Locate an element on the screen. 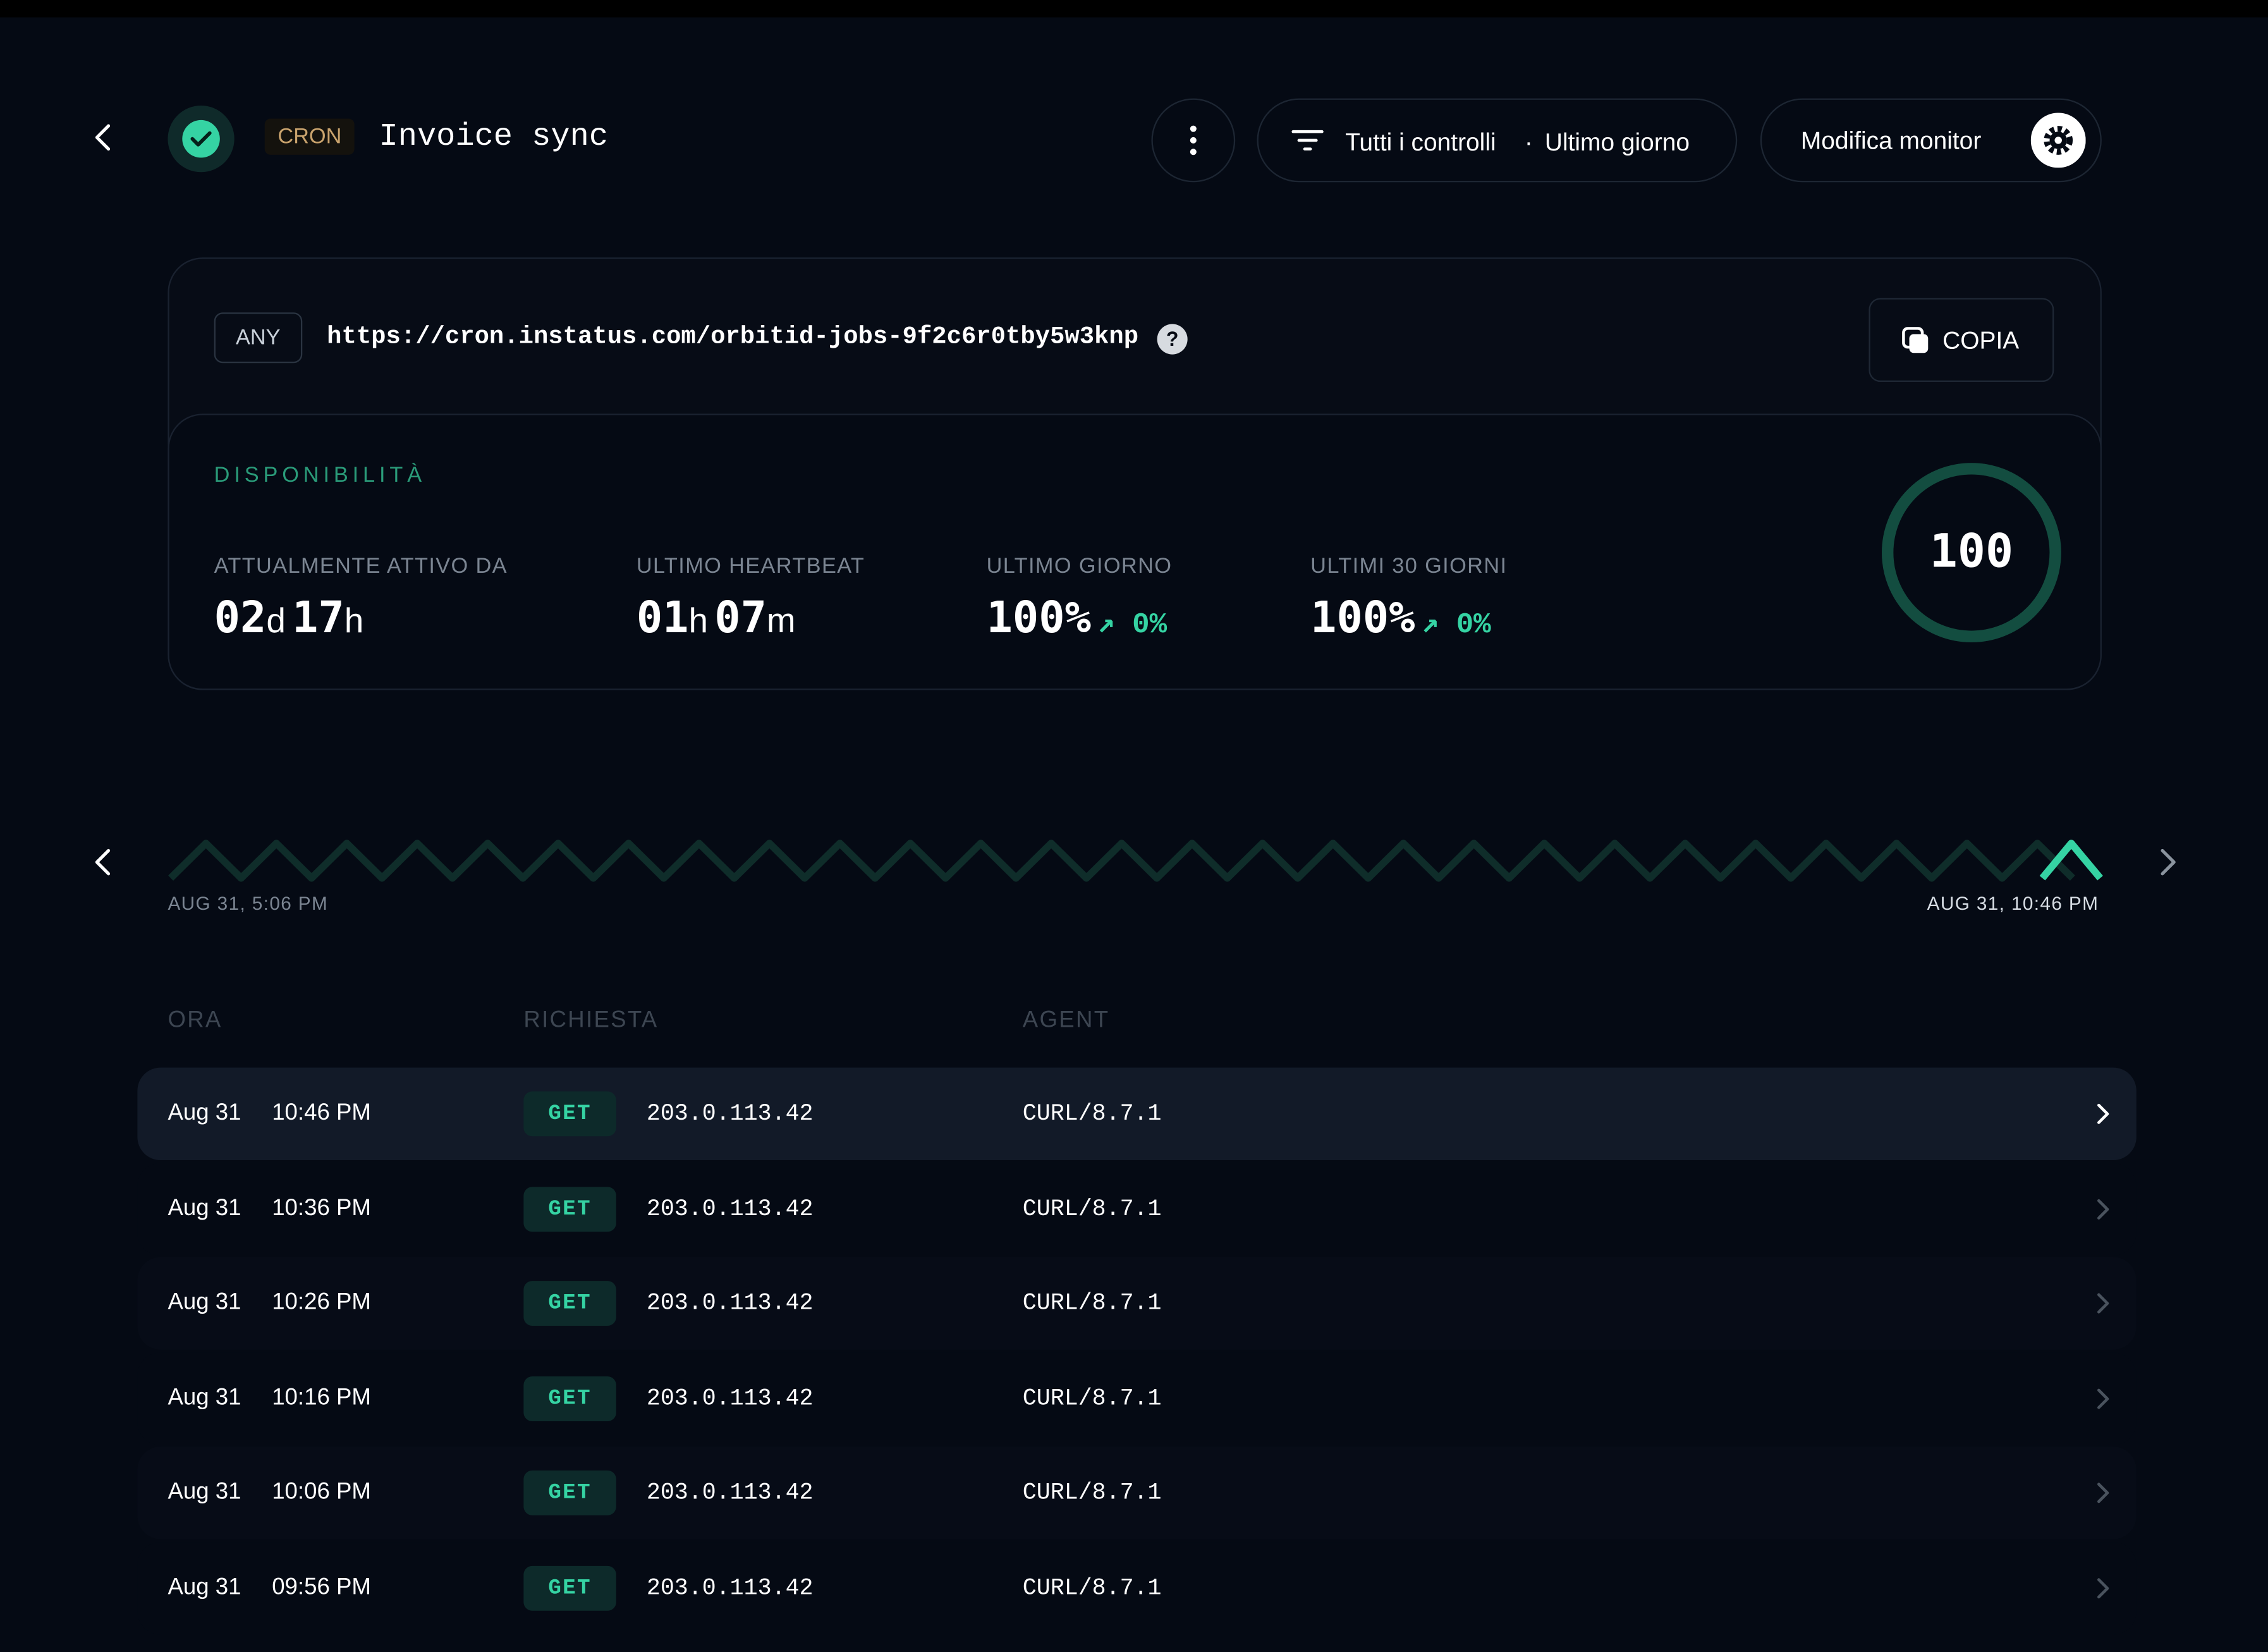 This screenshot has height=1652, width=2268. stat-label: ULTIMI 30 GIORNI is located at coordinates (1409, 566).